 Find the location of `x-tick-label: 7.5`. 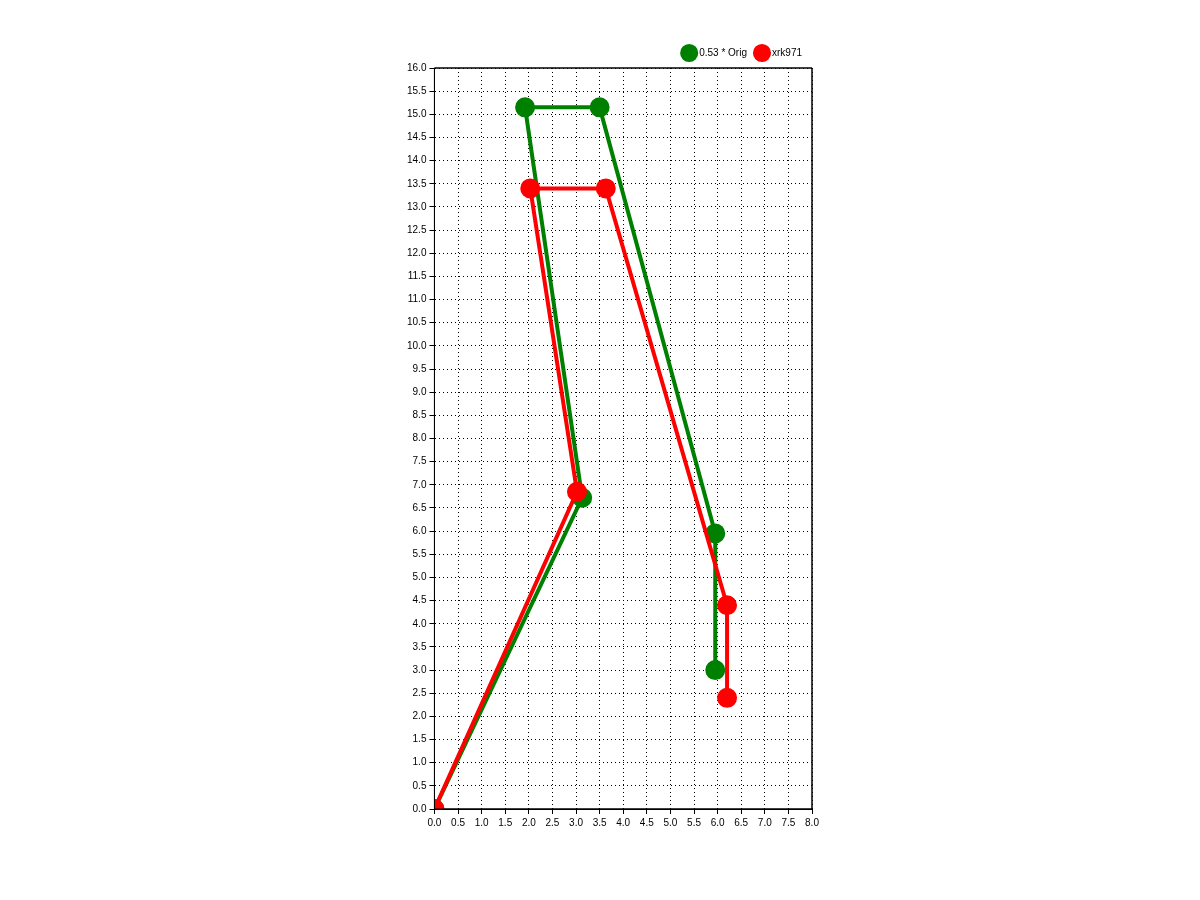

x-tick-label: 7.5 is located at coordinates (788, 822).